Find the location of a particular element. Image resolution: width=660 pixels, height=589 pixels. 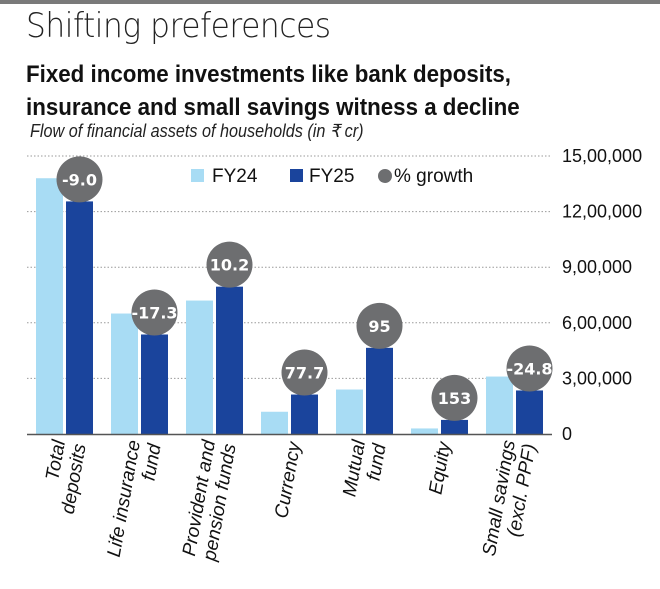

legend: FY24 FY25 % growth is located at coordinates (332, 176).